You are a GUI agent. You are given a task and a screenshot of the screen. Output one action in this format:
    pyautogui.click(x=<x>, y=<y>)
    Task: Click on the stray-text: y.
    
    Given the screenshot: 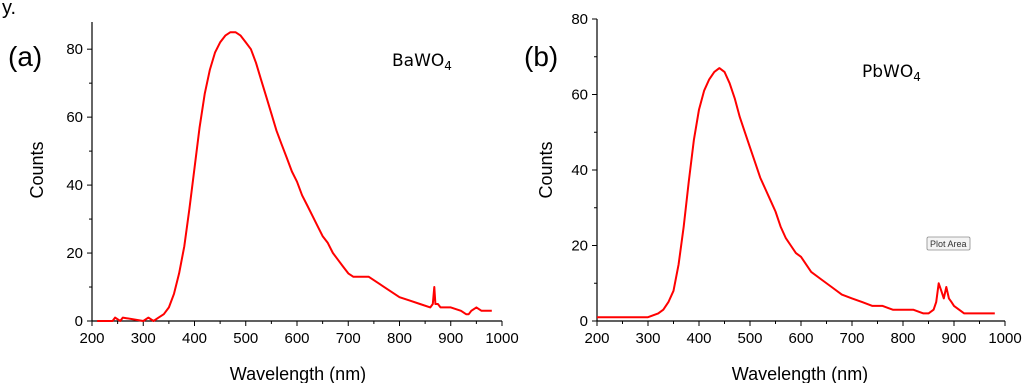 What is the action you would take?
    pyautogui.click(x=9, y=9)
    